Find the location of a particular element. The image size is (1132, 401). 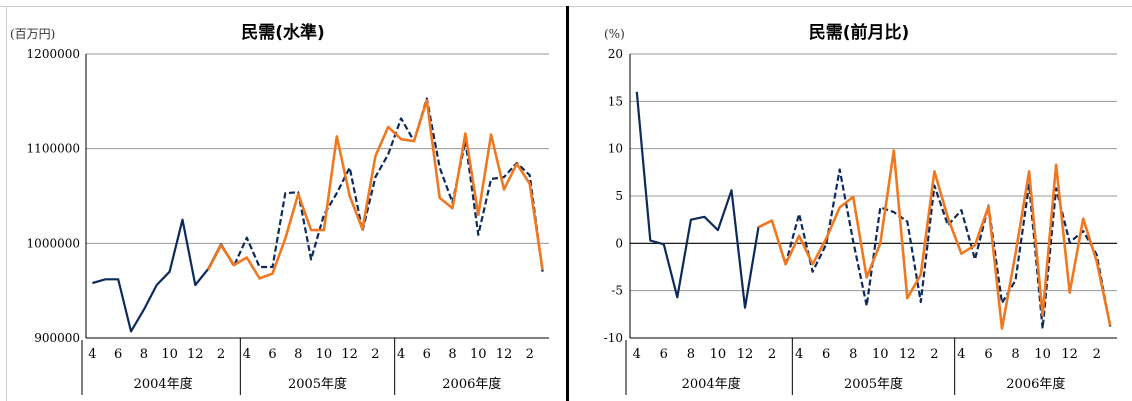

unit-label: (百万円) is located at coordinates (32, 34).